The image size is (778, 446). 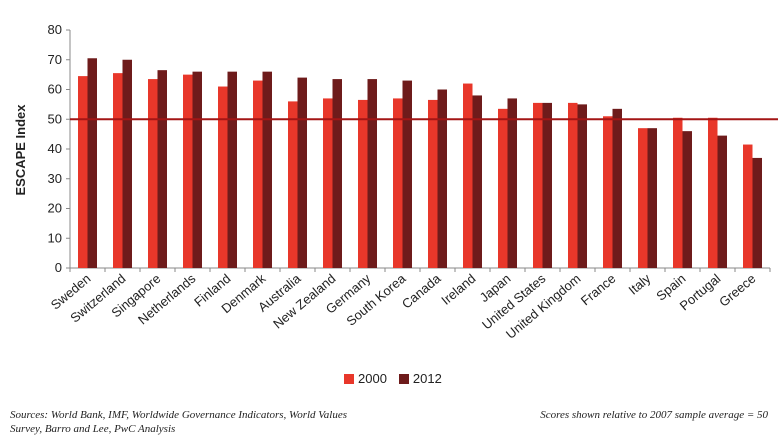 What do you see at coordinates (302, 172) in the screenshot?
I see `bar-2012-australia` at bounding box center [302, 172].